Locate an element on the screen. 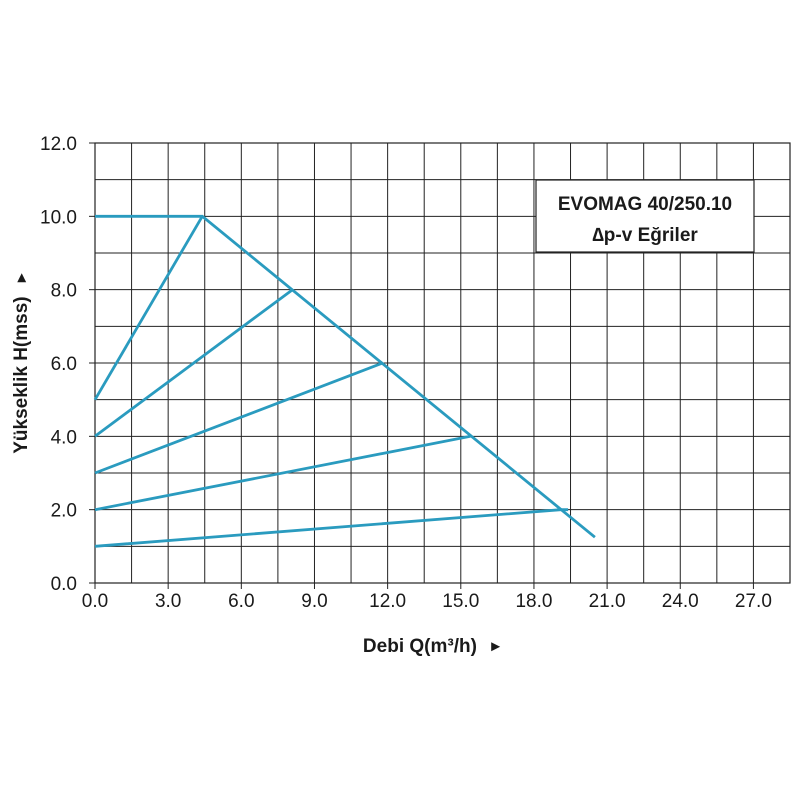  x-tick-label: 21.0 is located at coordinates (607, 601).